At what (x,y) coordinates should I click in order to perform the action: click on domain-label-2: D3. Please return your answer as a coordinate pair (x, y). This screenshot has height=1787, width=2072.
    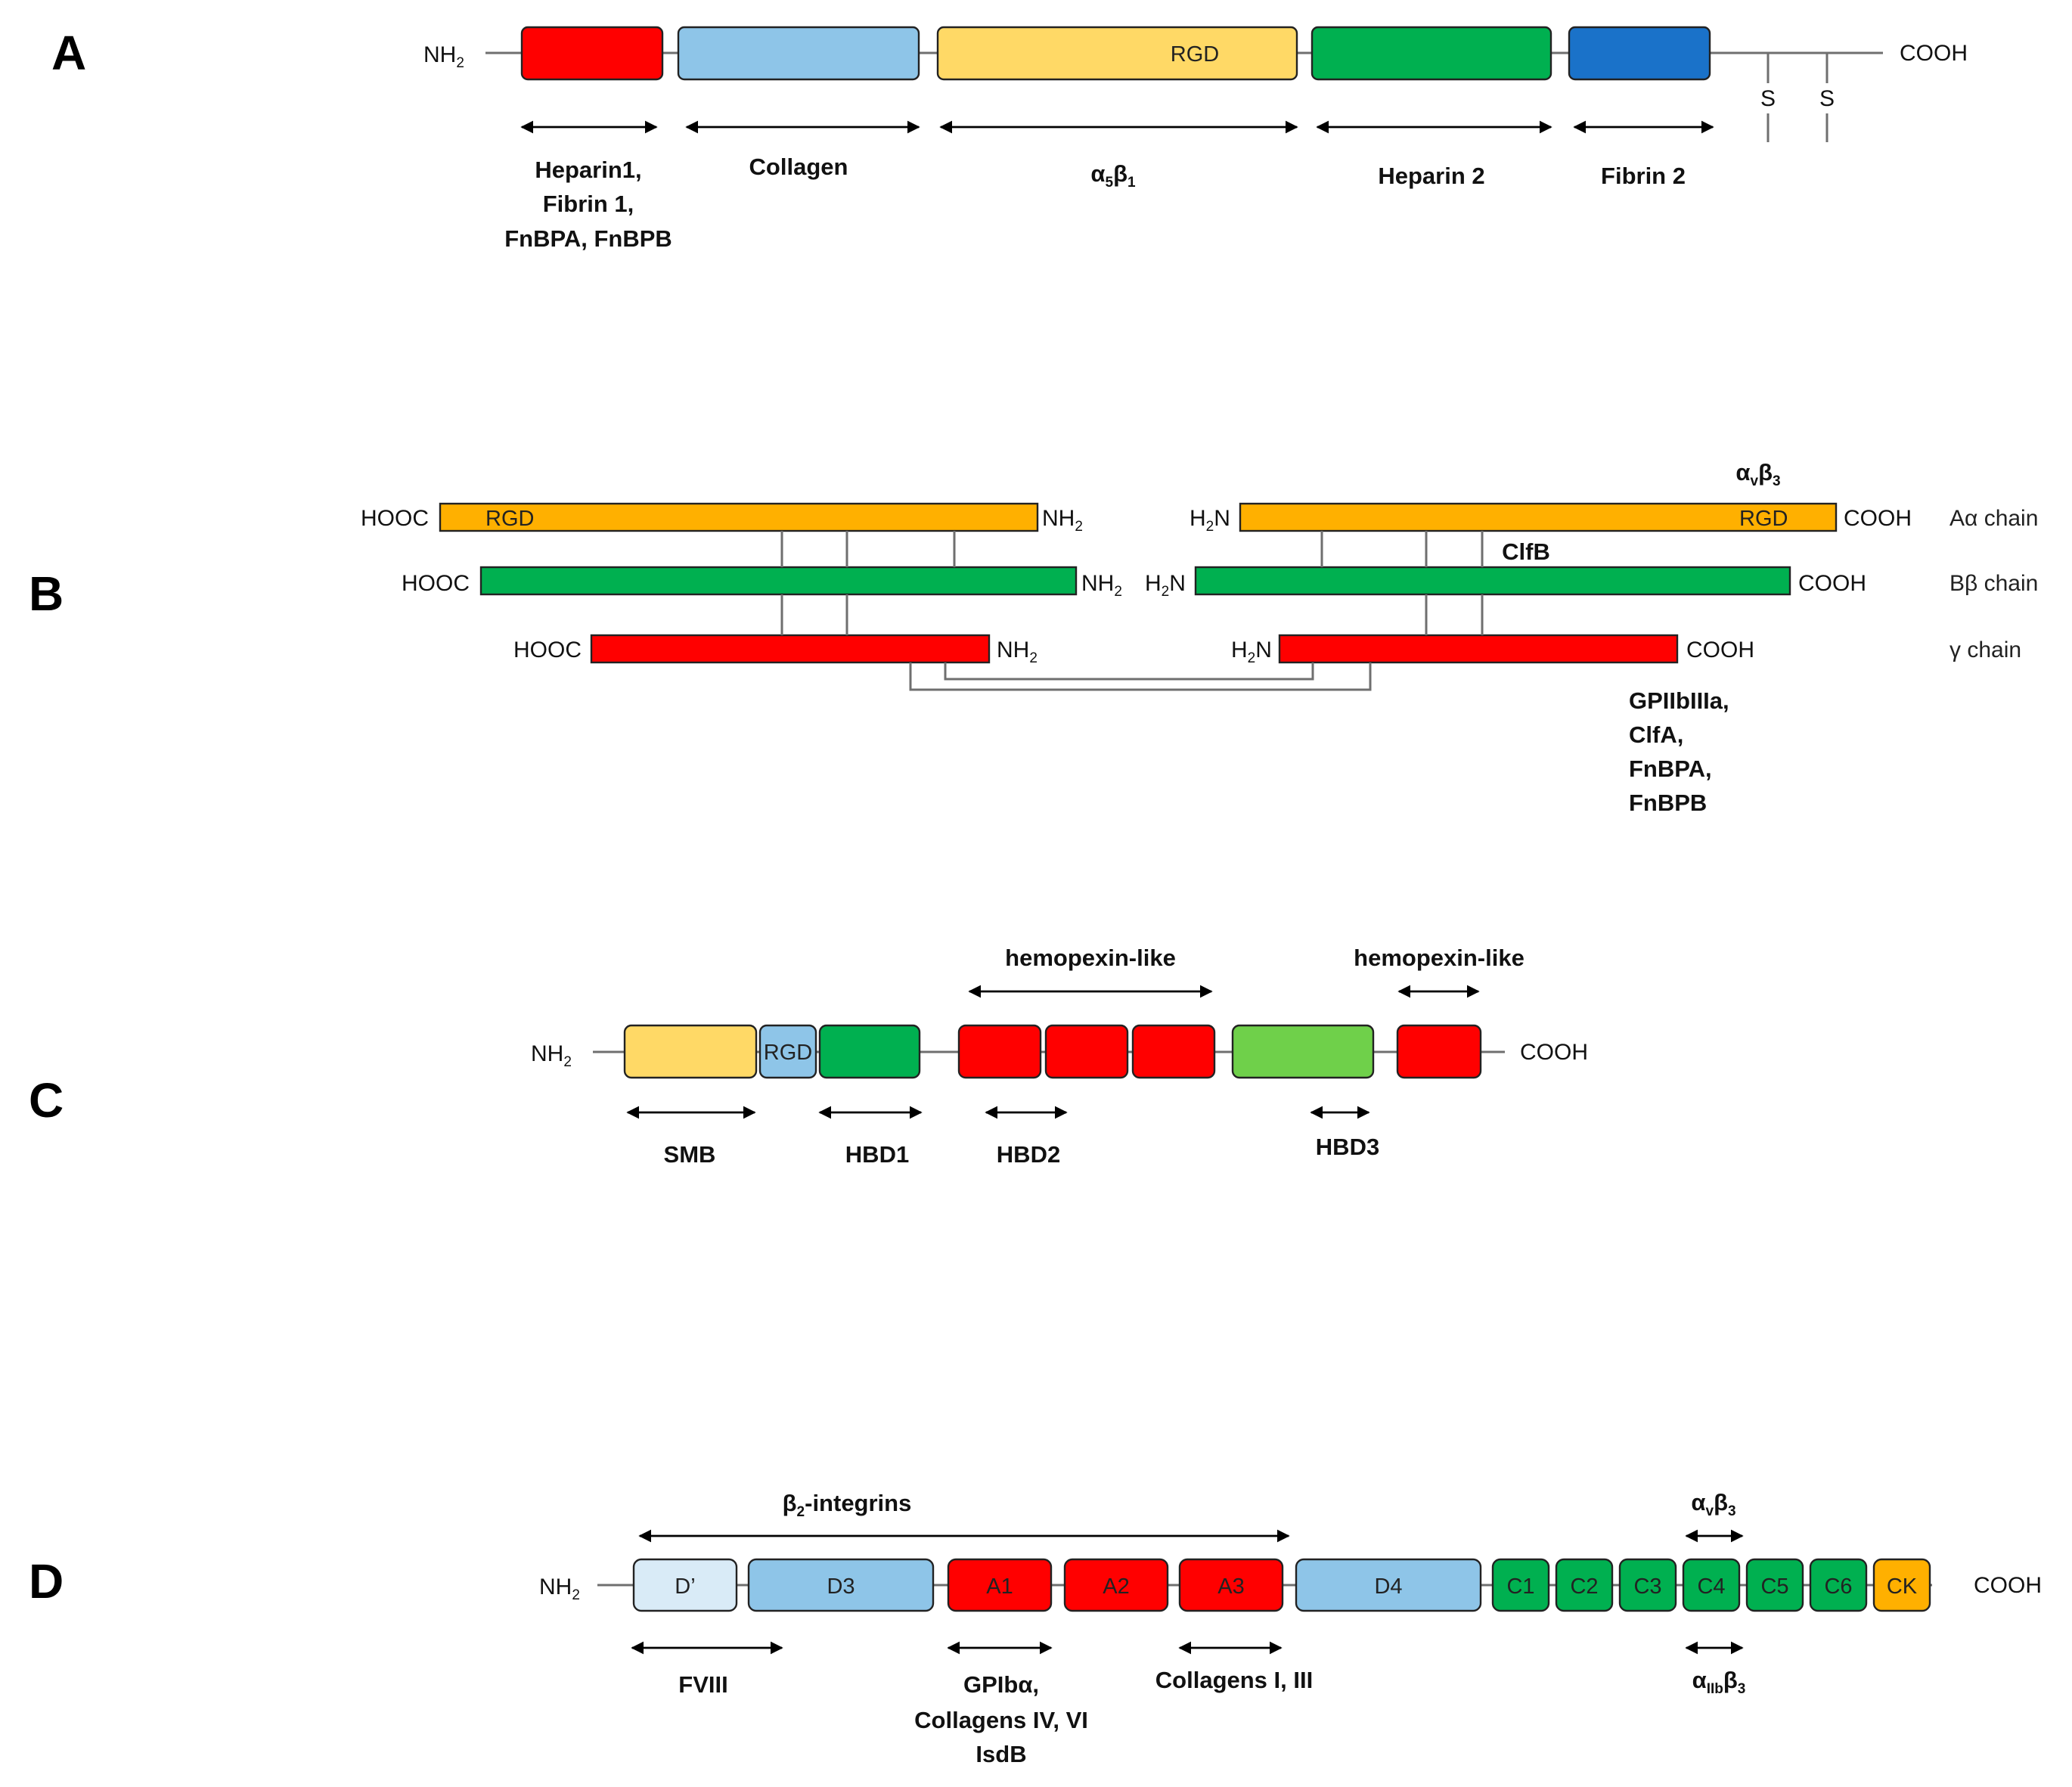
    Looking at the image, I should click on (841, 1586).